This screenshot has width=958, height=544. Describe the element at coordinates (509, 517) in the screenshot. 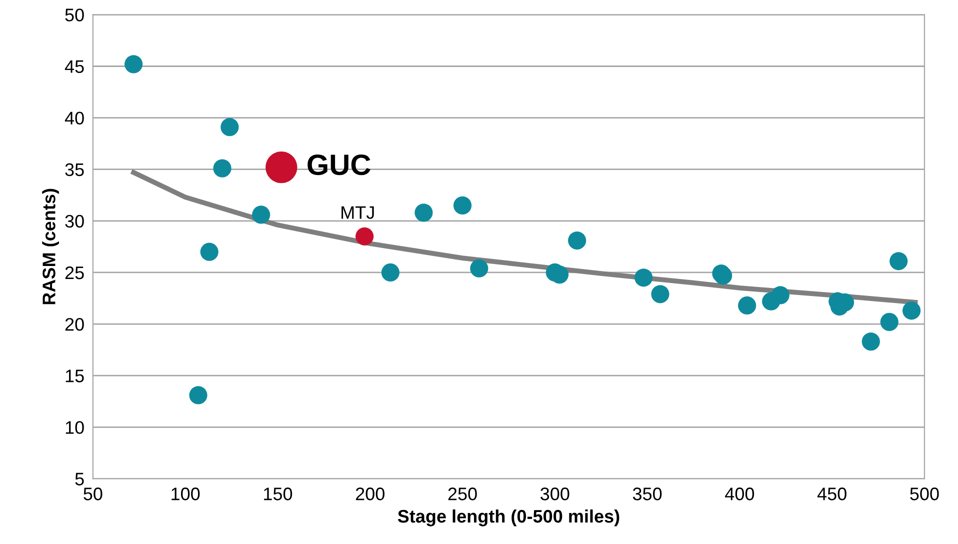

I see `x-axis-title: Stage length (0-500 miles)` at that location.